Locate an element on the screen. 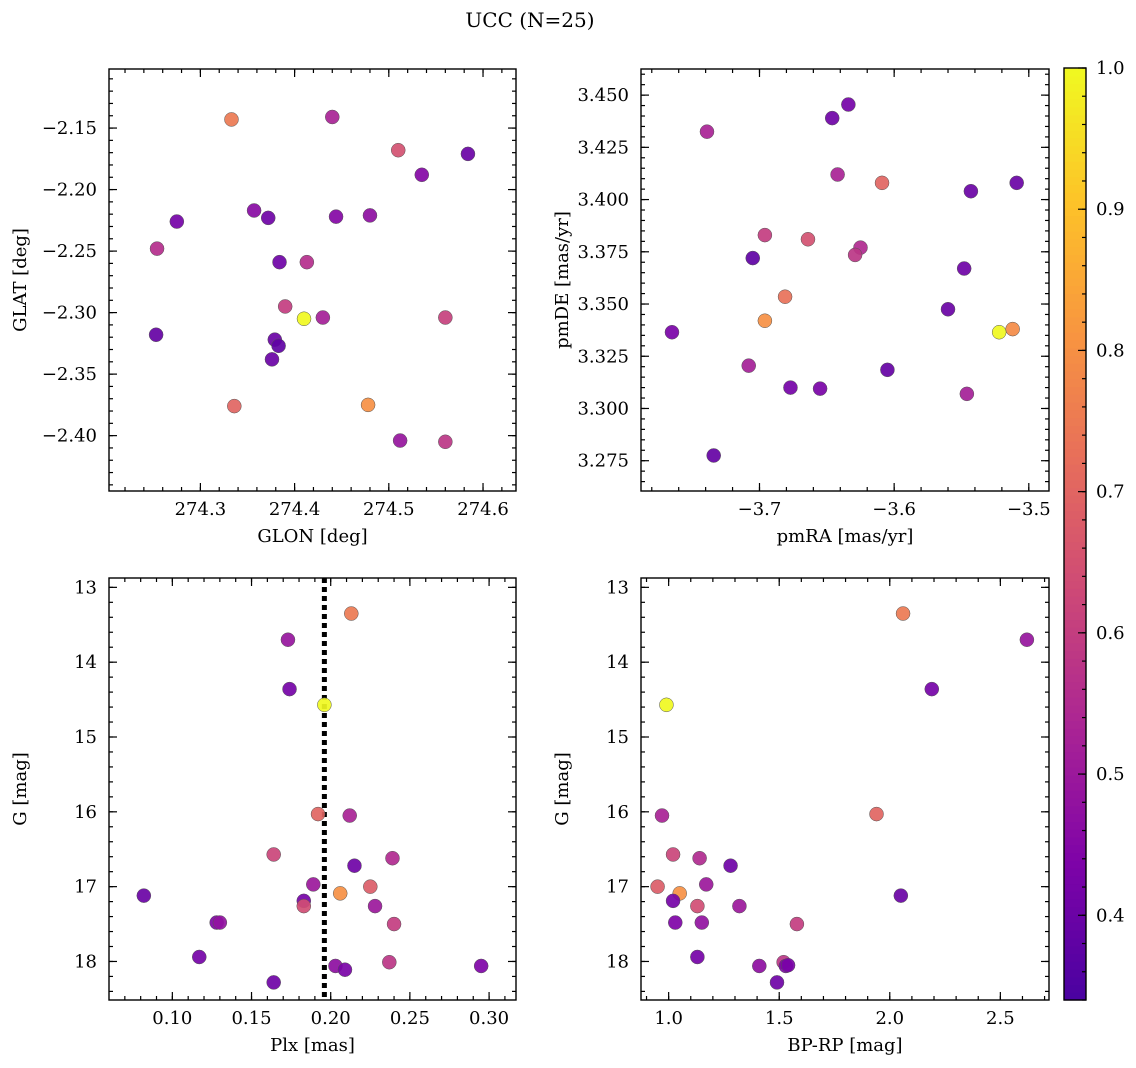 The image size is (1136, 1068). y-tick-label: 3.450 is located at coordinates (603, 95).